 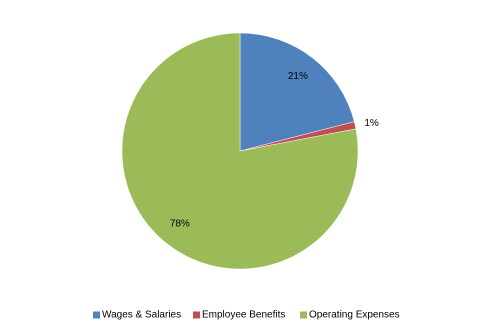 What do you see at coordinates (180, 223) in the screenshot?
I see `data-label: 78%` at bounding box center [180, 223].